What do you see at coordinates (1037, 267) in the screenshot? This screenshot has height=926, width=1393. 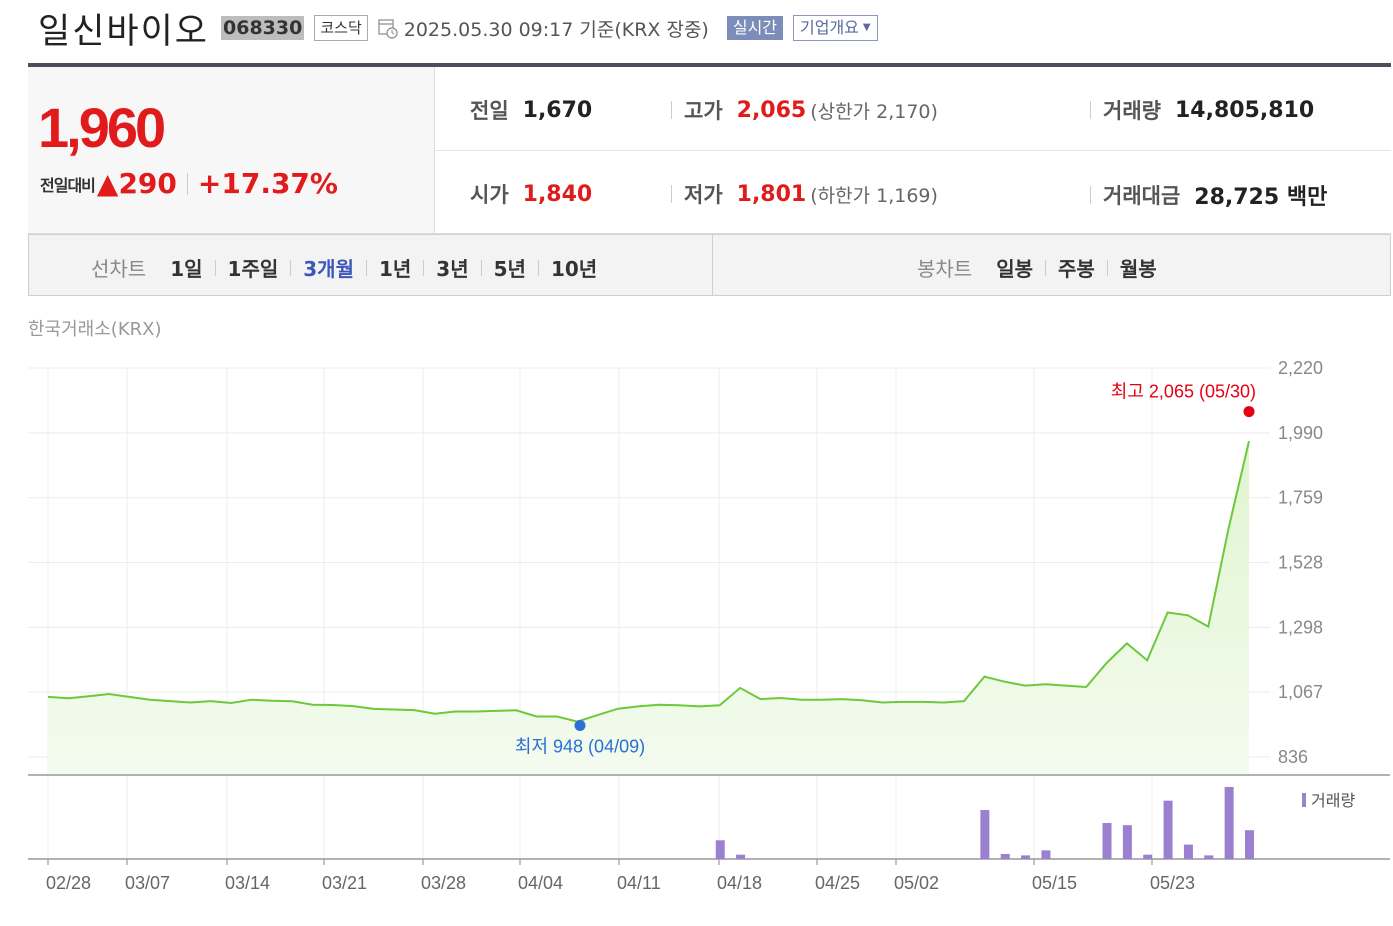 I see `candle-chart-tabs: 봉차트 일봉 주봉 월봉` at bounding box center [1037, 267].